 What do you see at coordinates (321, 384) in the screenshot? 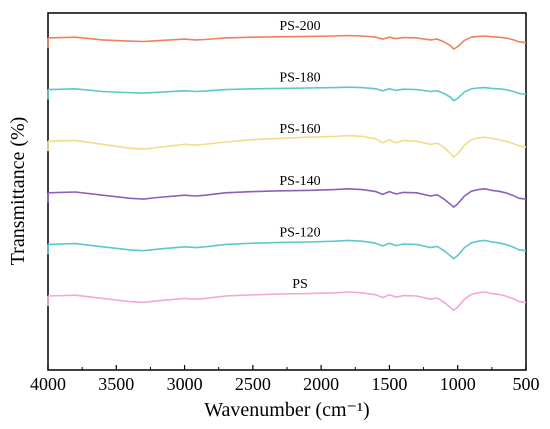
I see `x-tick-label: 2000` at bounding box center [321, 384].